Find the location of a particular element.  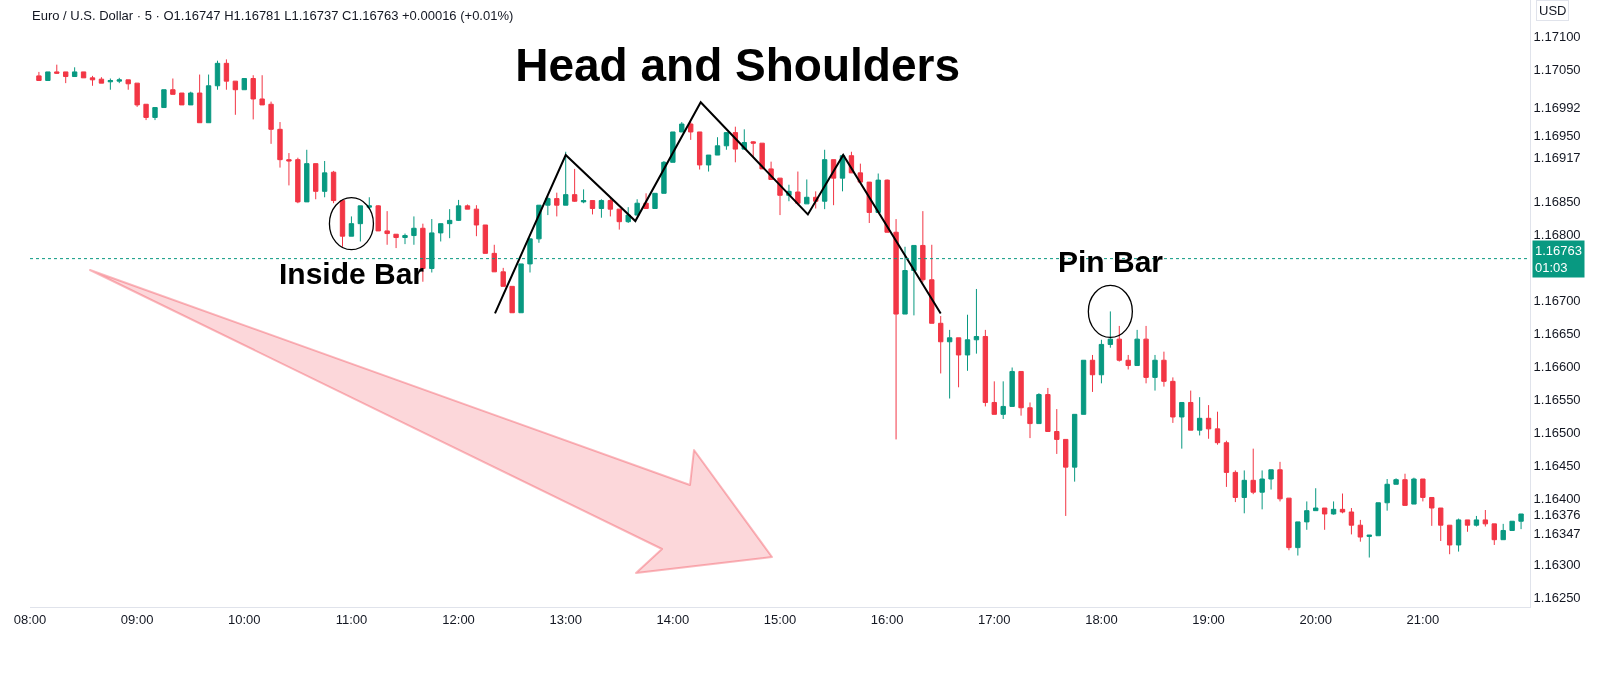

x-tick-label: 19:00 is located at coordinates (1208, 619).